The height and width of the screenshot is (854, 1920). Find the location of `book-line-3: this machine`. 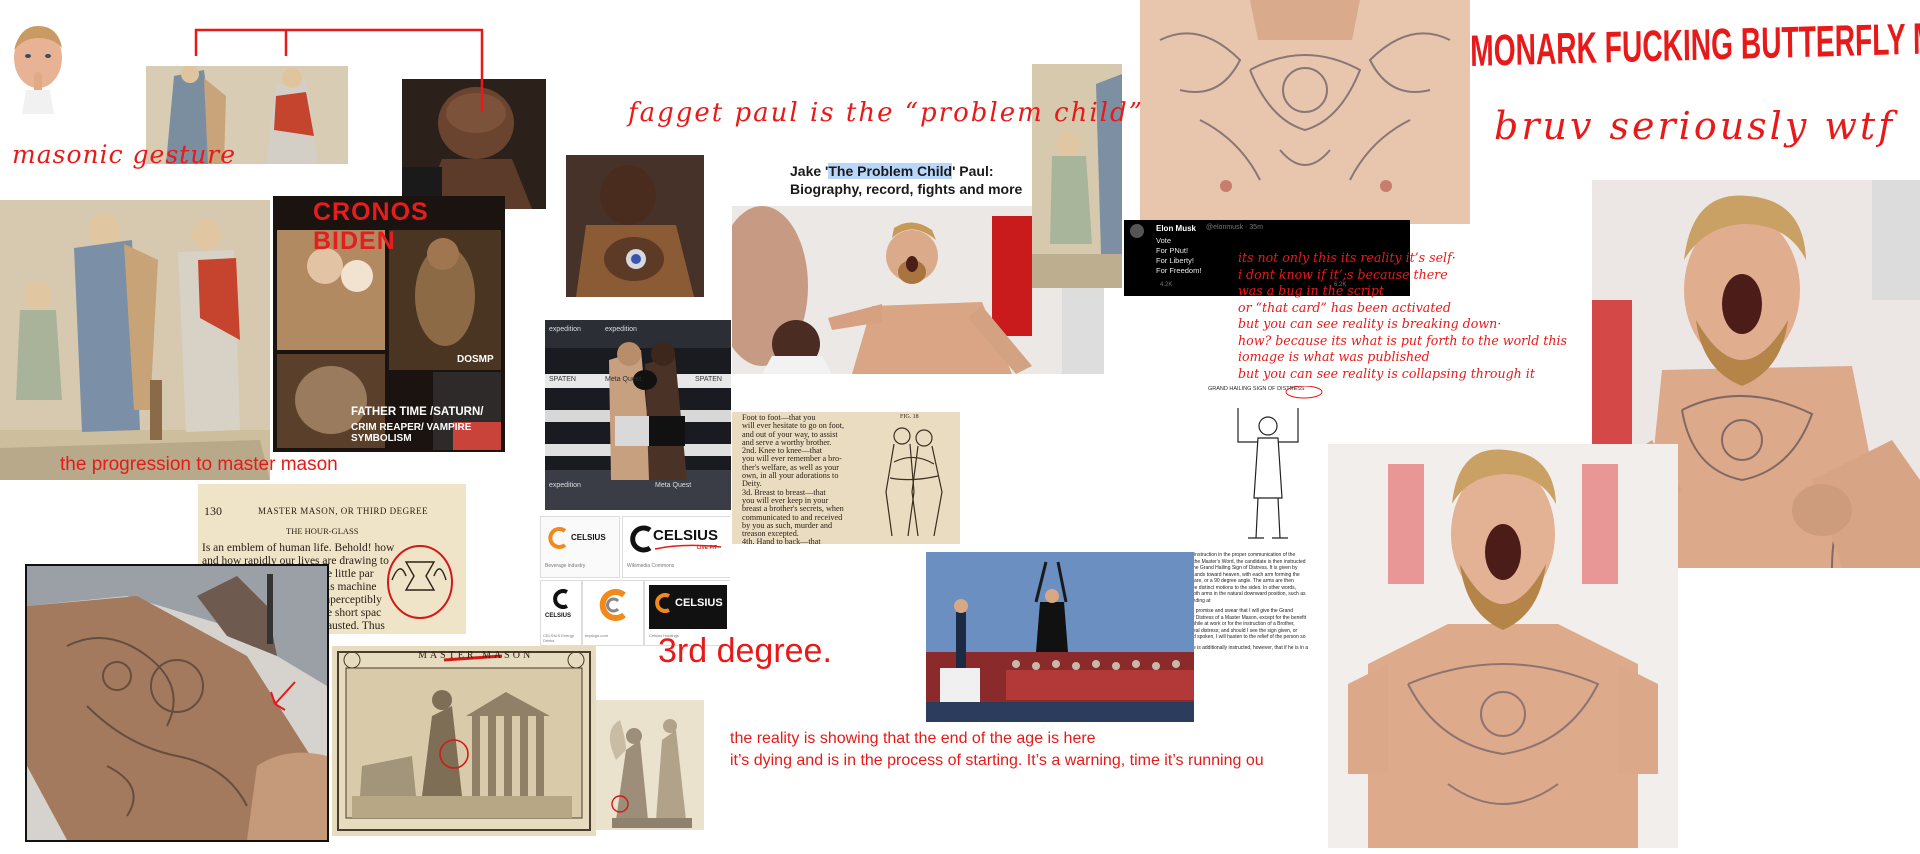

book-line-3: this machine is located at coordinates (347, 587).